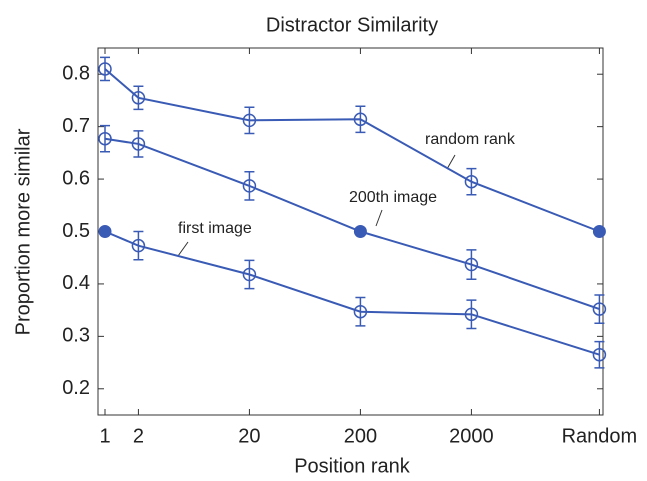 The height and width of the screenshot is (481, 647). I want to click on series-annotation: first image, so click(215, 228).